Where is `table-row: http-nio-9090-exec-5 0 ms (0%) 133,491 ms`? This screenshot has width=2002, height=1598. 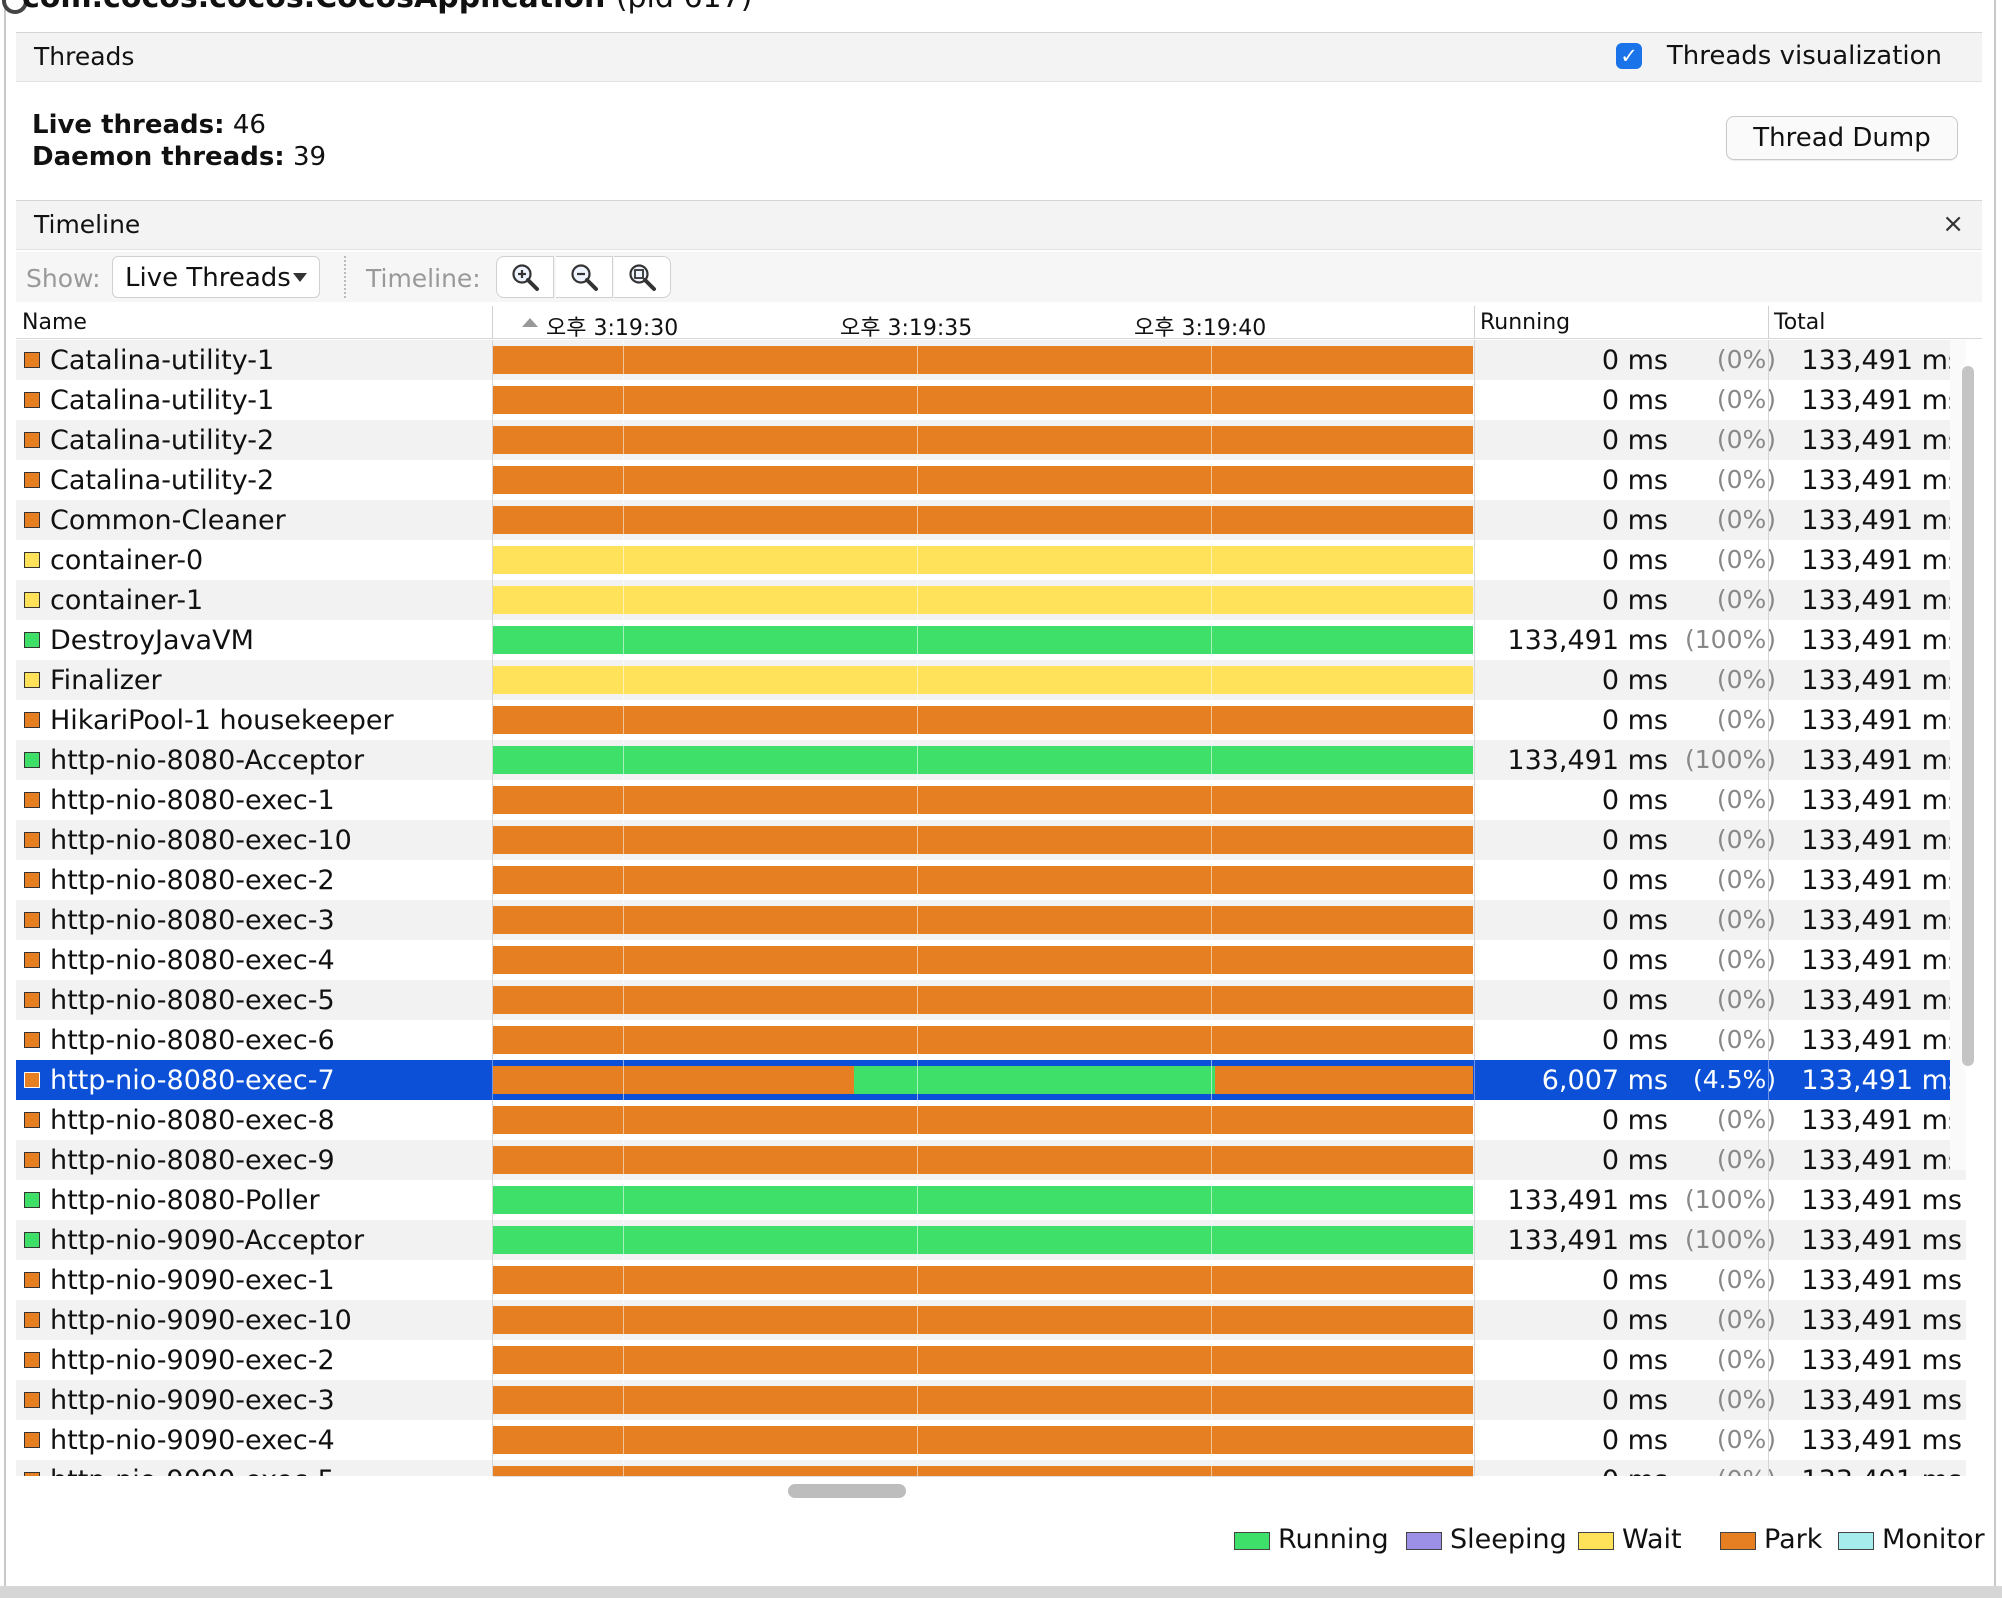
table-row: http-nio-9090-exec-5 0 ms (0%) 133,491 ms is located at coordinates (991, 1468).